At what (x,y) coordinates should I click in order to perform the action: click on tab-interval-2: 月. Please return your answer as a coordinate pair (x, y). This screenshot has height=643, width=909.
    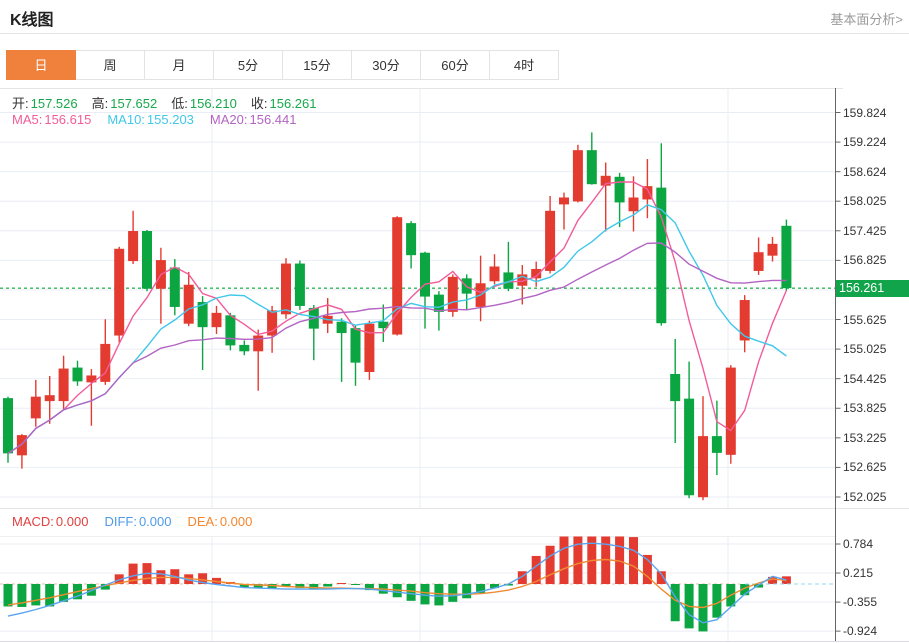
    Looking at the image, I should click on (179, 65).